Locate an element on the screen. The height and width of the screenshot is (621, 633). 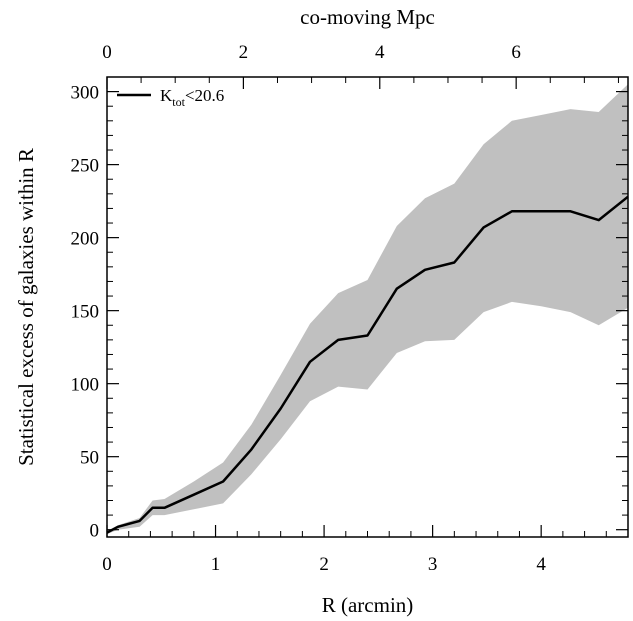
y-tick-label: 300 is located at coordinates (85, 93).